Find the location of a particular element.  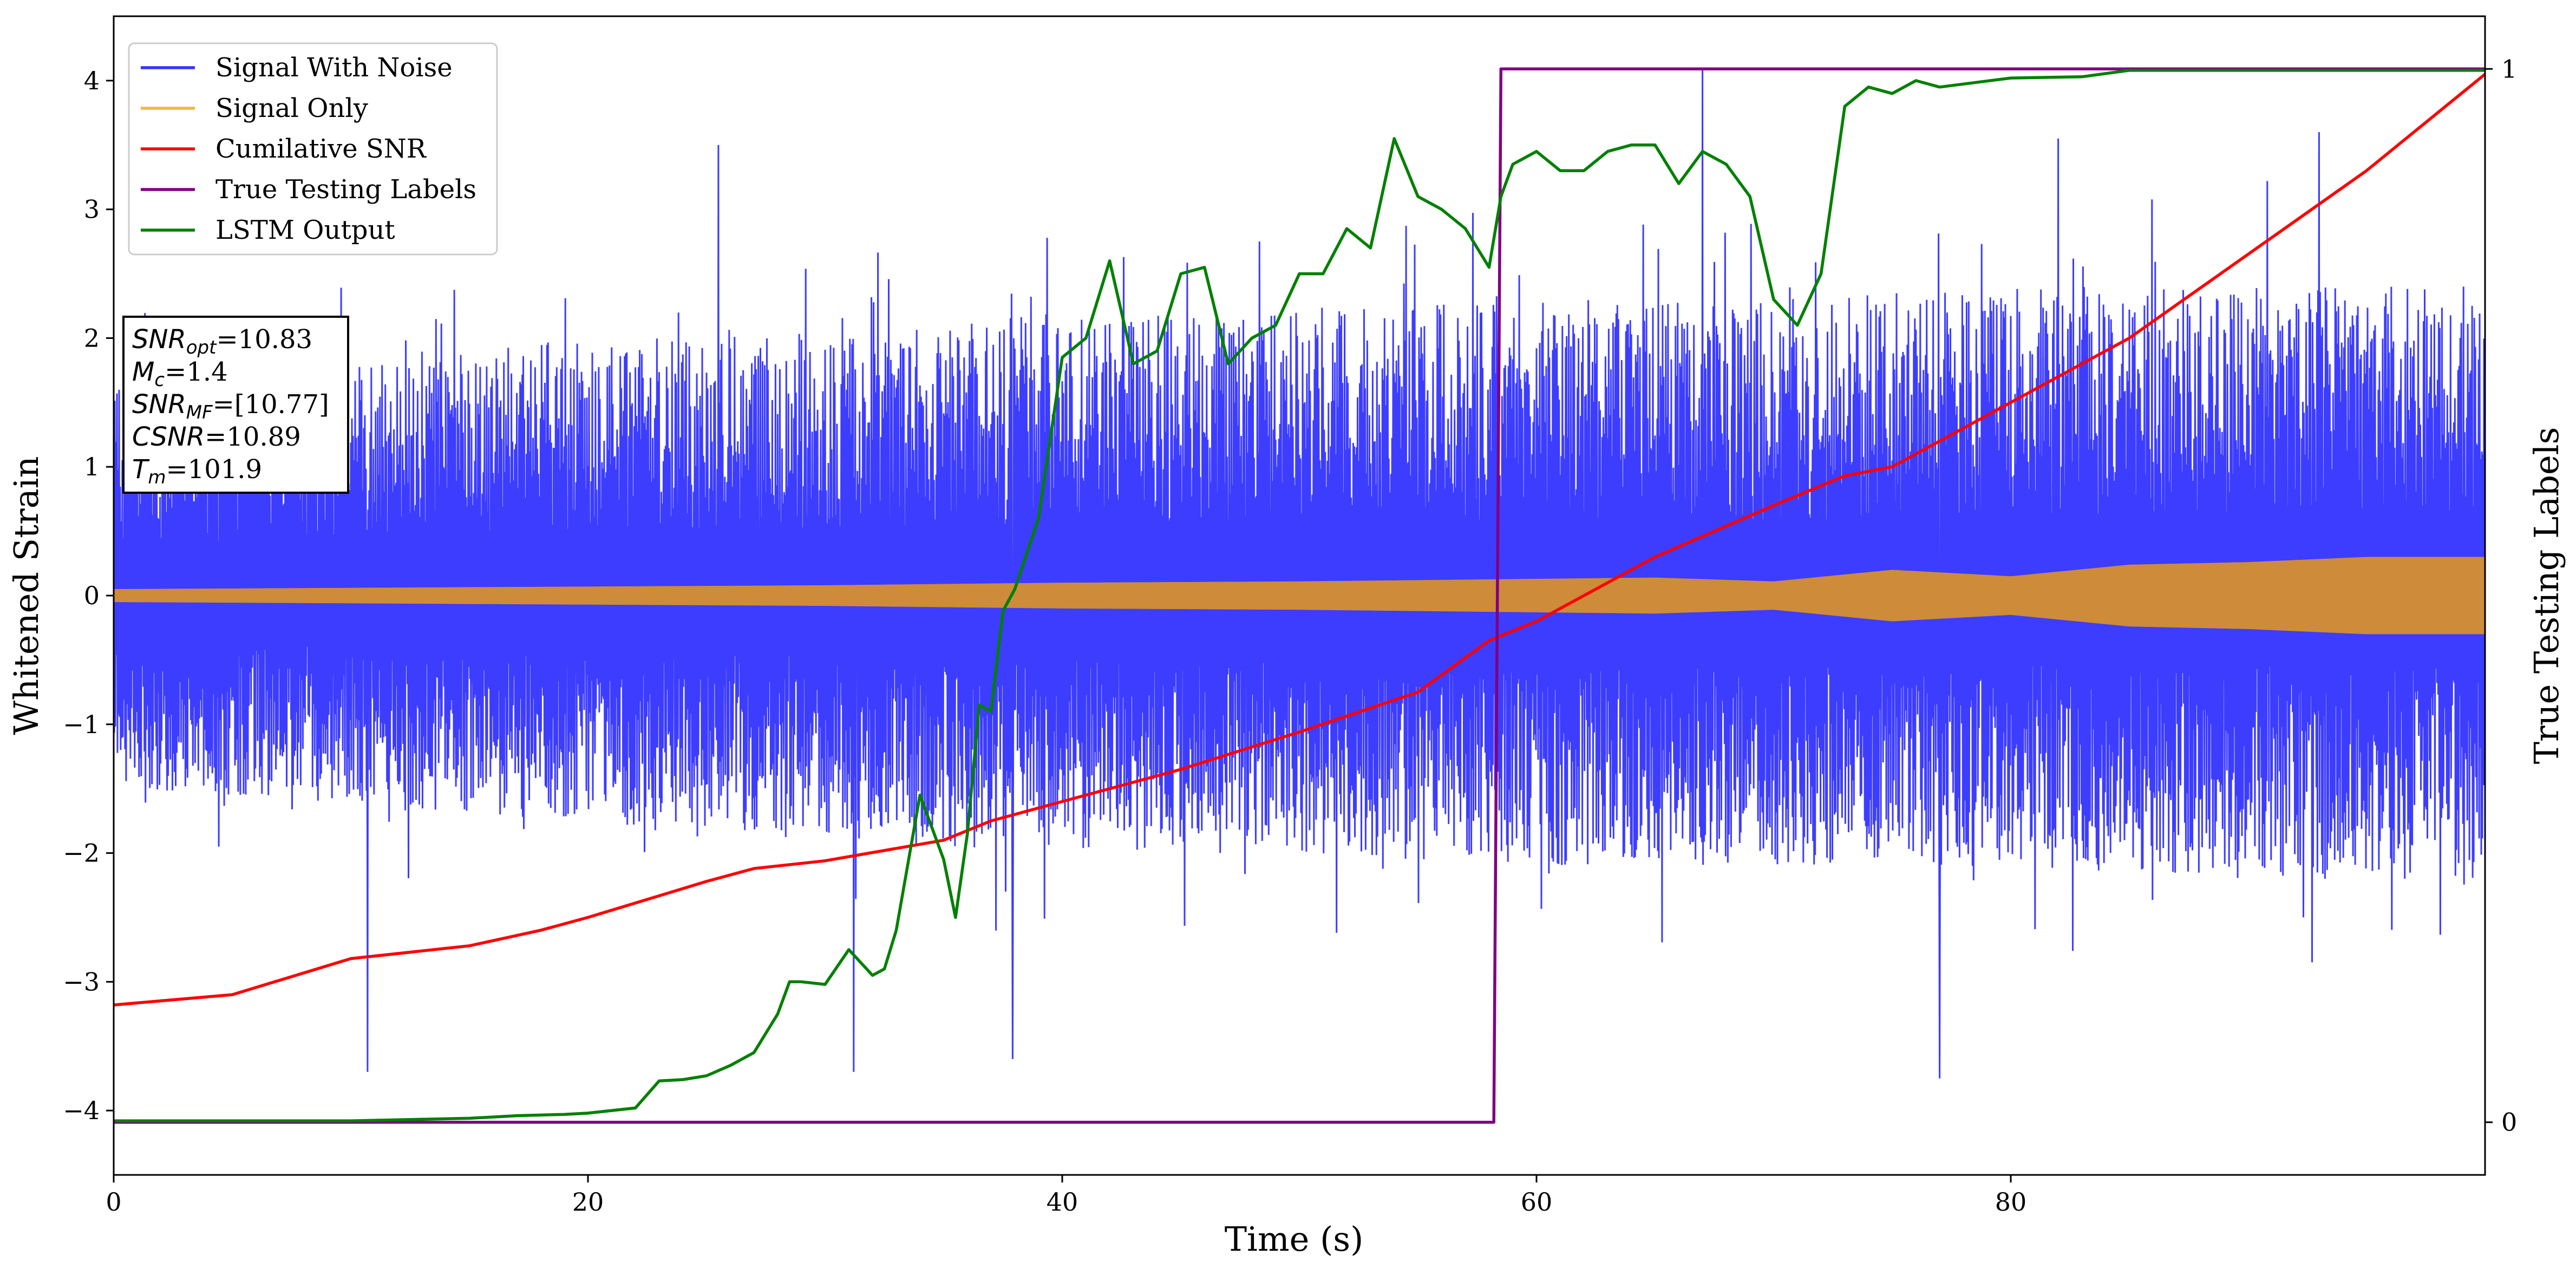

y-tick-label: −2 is located at coordinates (82, 853).